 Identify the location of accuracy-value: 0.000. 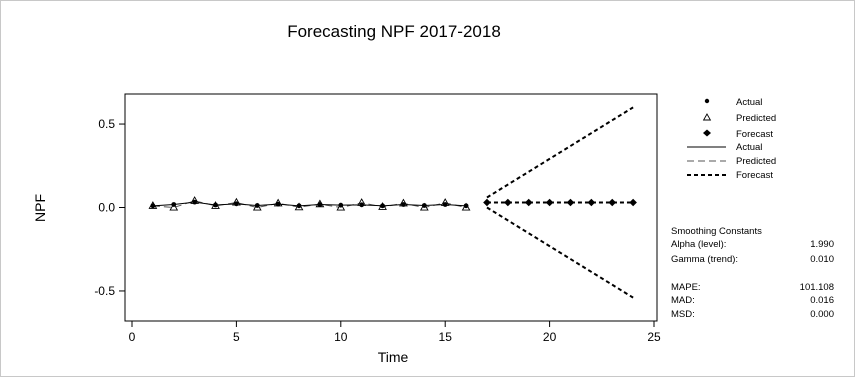
(822, 314).